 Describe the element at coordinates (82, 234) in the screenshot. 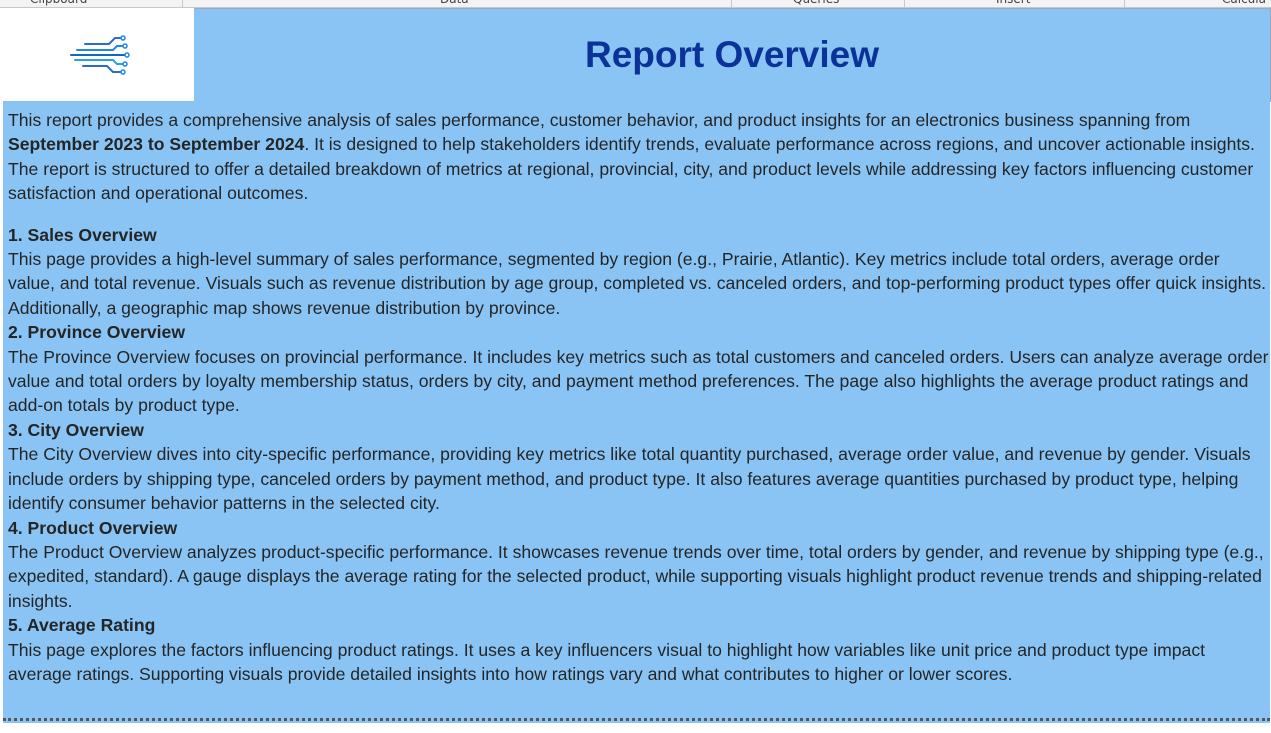

I see `section-heading: 1. Sales Overview` at that location.